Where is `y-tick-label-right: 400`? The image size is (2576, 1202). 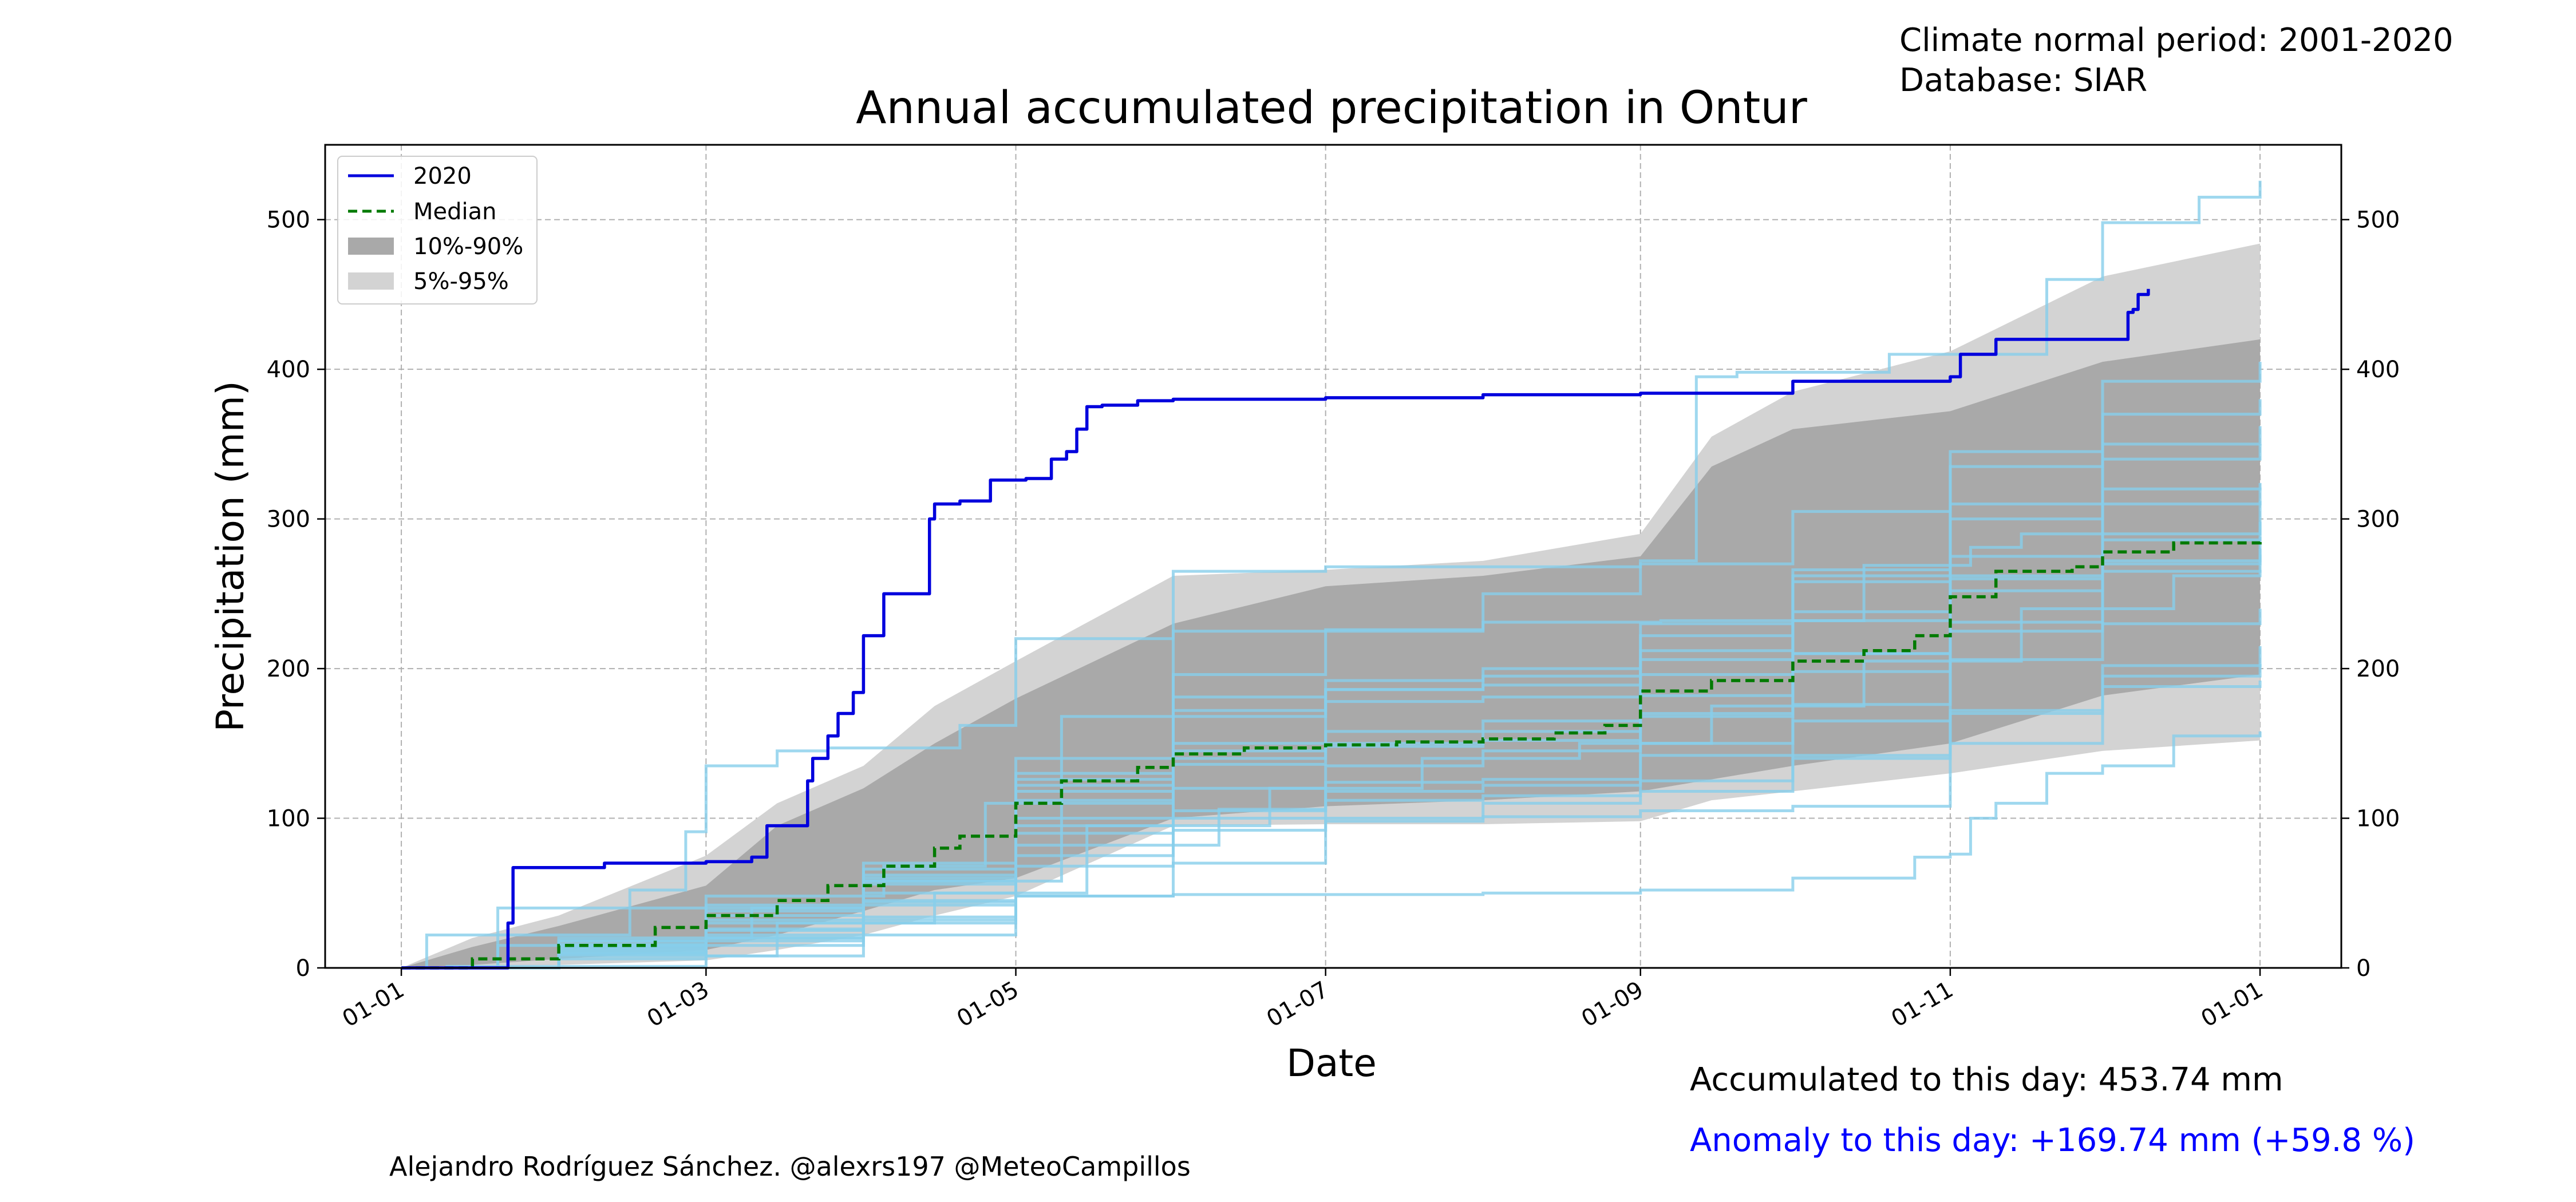 y-tick-label-right: 400 is located at coordinates (2378, 370).